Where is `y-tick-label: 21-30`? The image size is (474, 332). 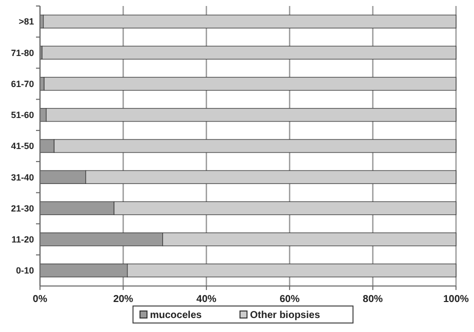
y-tick-label: 21-30 is located at coordinates (22, 208).